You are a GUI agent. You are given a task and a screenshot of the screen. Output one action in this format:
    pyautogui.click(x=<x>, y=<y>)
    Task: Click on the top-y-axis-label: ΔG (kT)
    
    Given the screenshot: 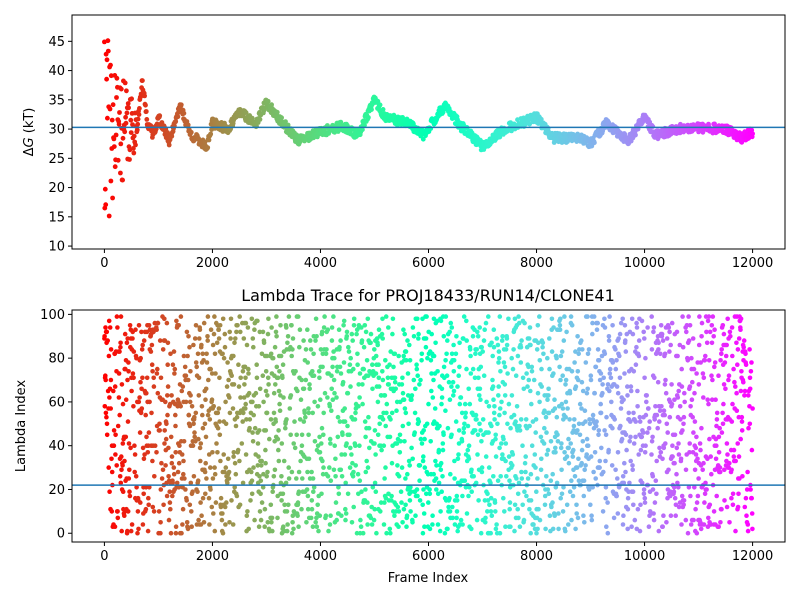 What is the action you would take?
    pyautogui.click(x=29, y=132)
    